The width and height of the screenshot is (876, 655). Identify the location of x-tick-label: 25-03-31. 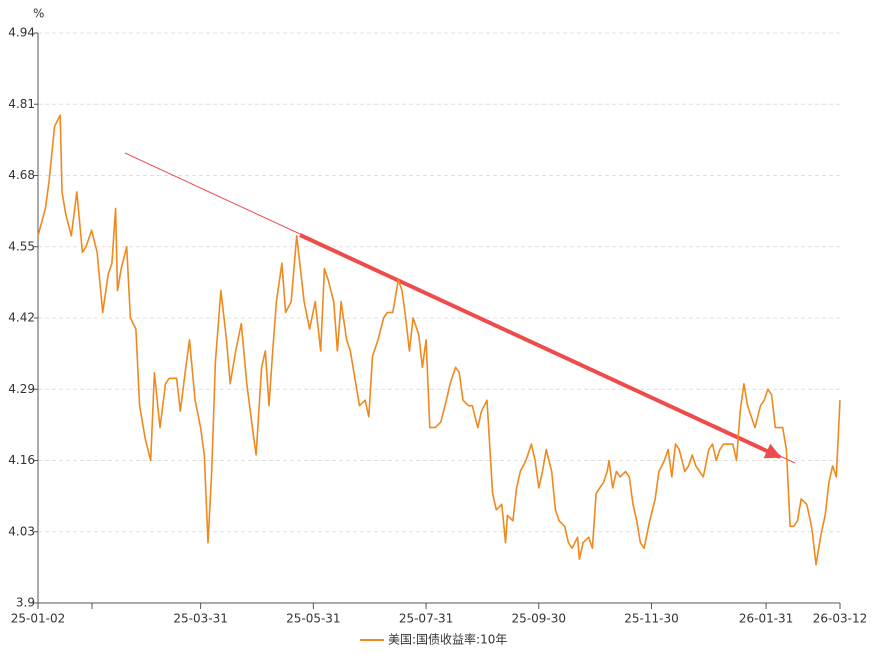
(200, 619).